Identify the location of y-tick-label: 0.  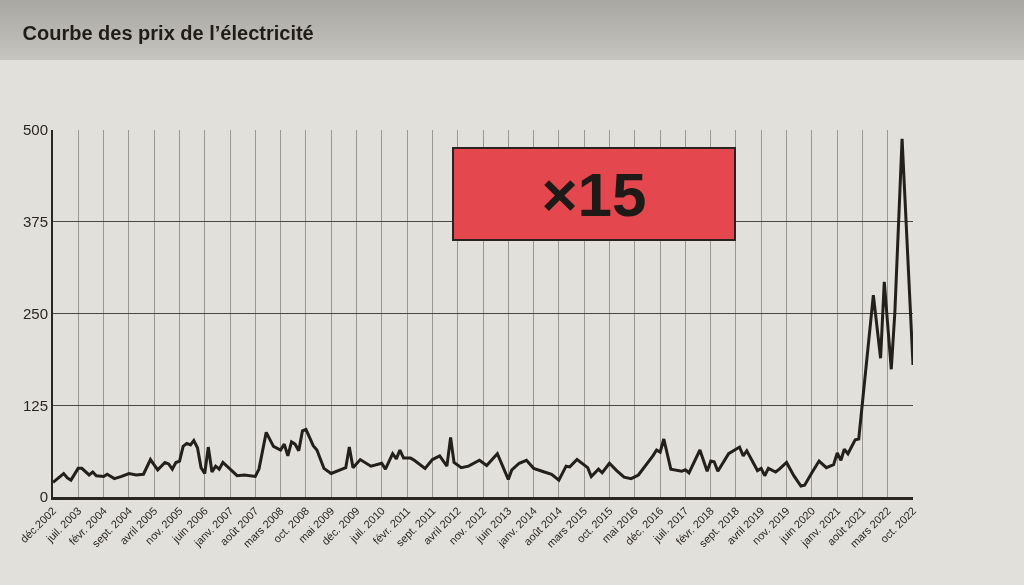
(43, 497).